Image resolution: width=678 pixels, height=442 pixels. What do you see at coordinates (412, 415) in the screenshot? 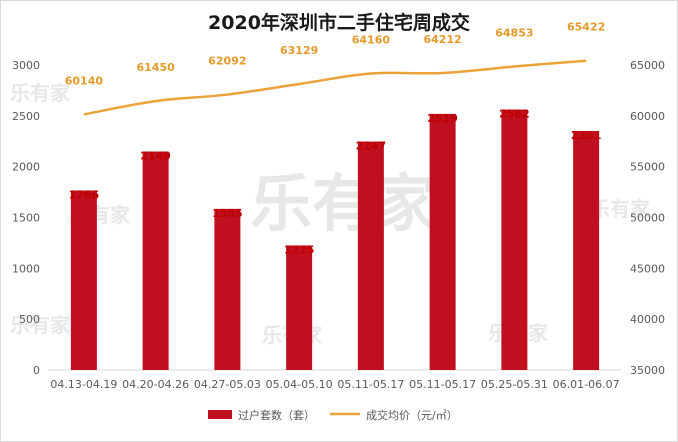
I see `legend-line-label: 成交均价（元/㎡）` at bounding box center [412, 415].